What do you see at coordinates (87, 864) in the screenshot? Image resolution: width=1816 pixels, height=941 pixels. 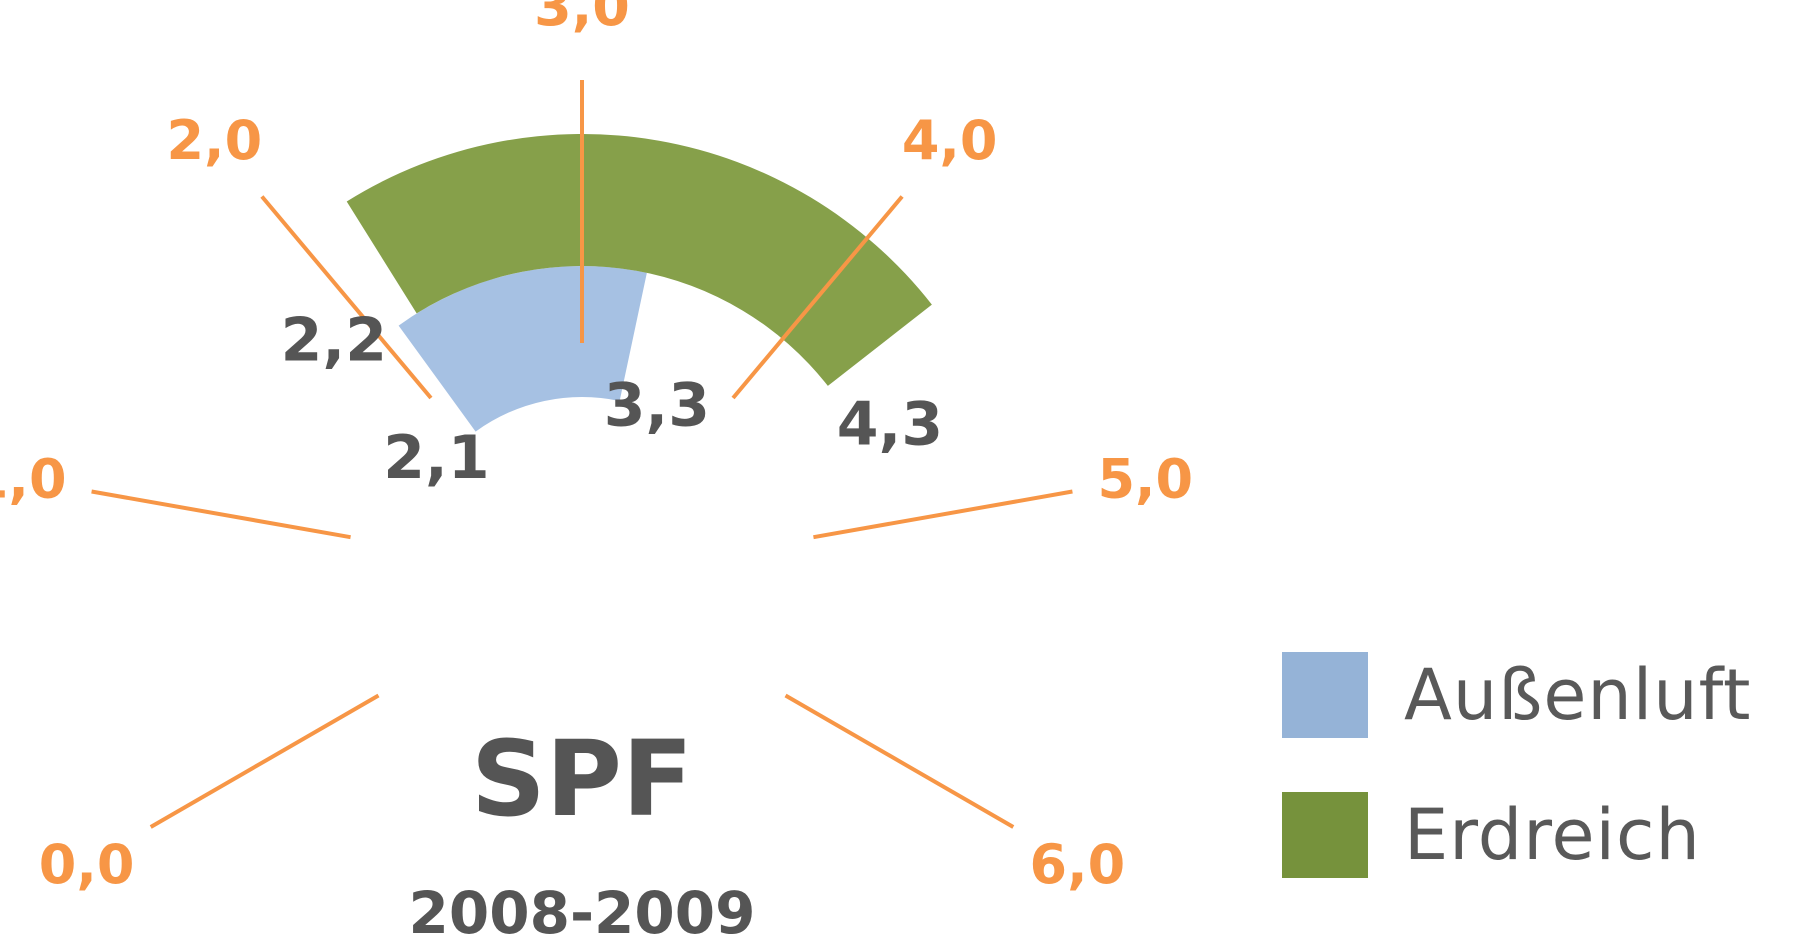 I see `tick-label: 0,0` at bounding box center [87, 864].